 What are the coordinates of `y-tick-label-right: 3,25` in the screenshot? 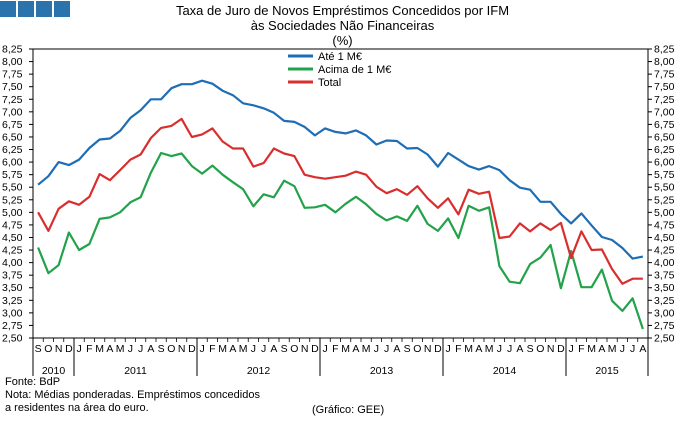 It's located at (664, 301).